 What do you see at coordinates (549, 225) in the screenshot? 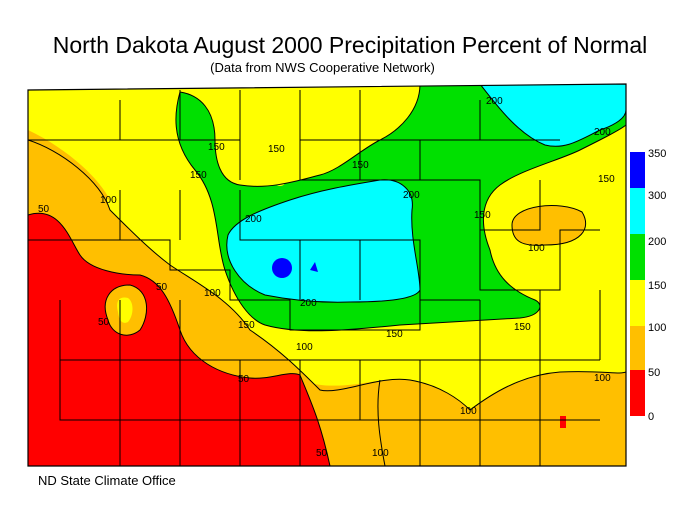
I see `zone-50-100-east` at bounding box center [549, 225].